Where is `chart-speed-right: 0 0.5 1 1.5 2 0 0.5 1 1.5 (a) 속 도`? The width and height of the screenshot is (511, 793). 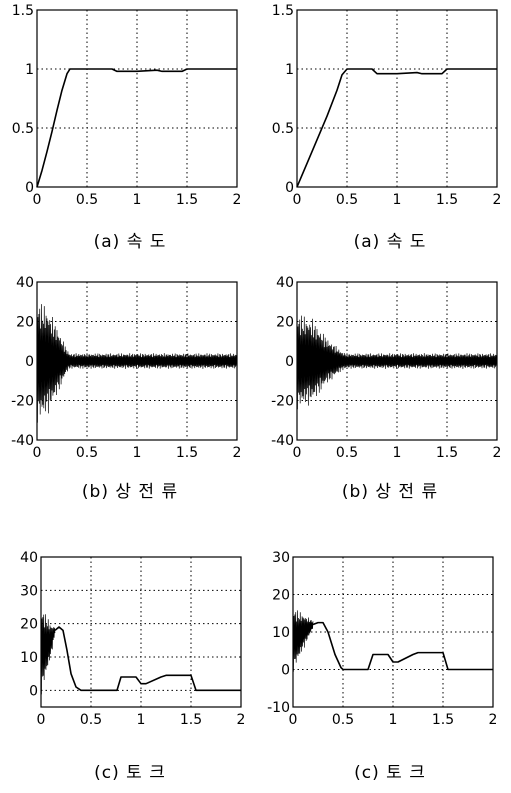
chart-speed-right: 0 0.5 1 1.5 2 0 0.5 1 1.5 (a) 속 도 is located at coordinates (387, 127).